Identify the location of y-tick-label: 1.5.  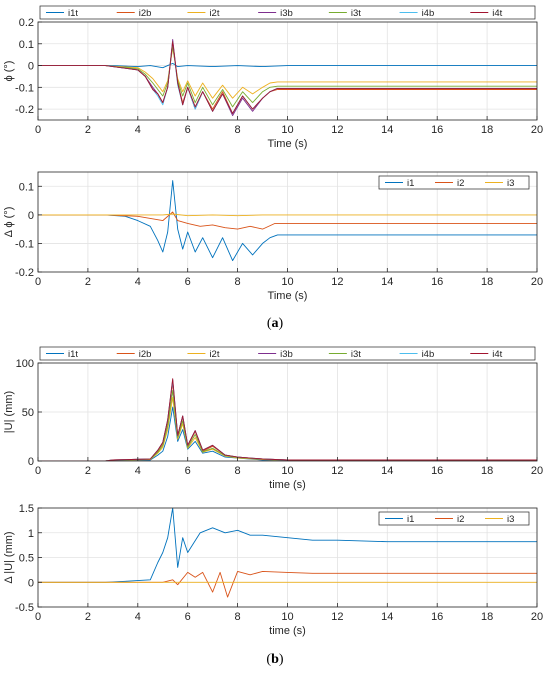
(26, 509).